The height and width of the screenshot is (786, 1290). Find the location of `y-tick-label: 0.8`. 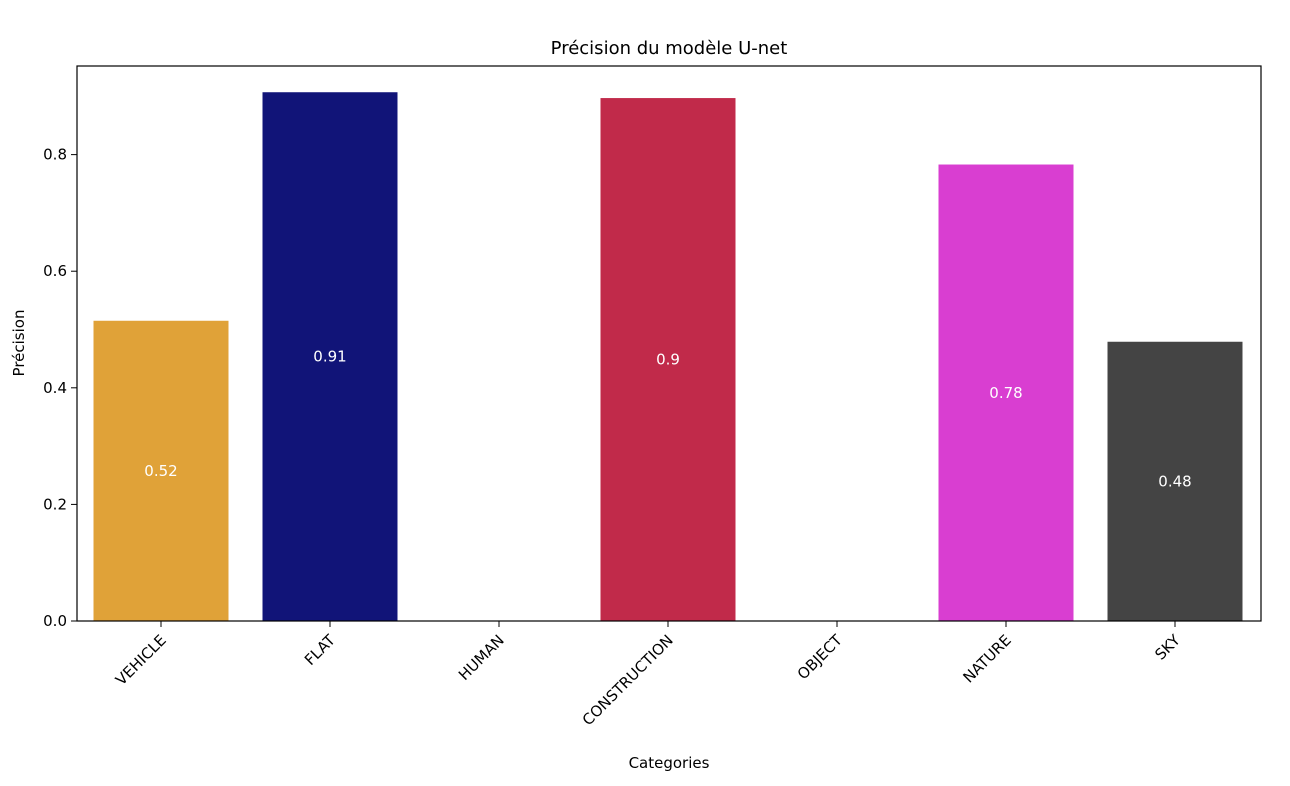

y-tick-label: 0.8 is located at coordinates (55, 155).